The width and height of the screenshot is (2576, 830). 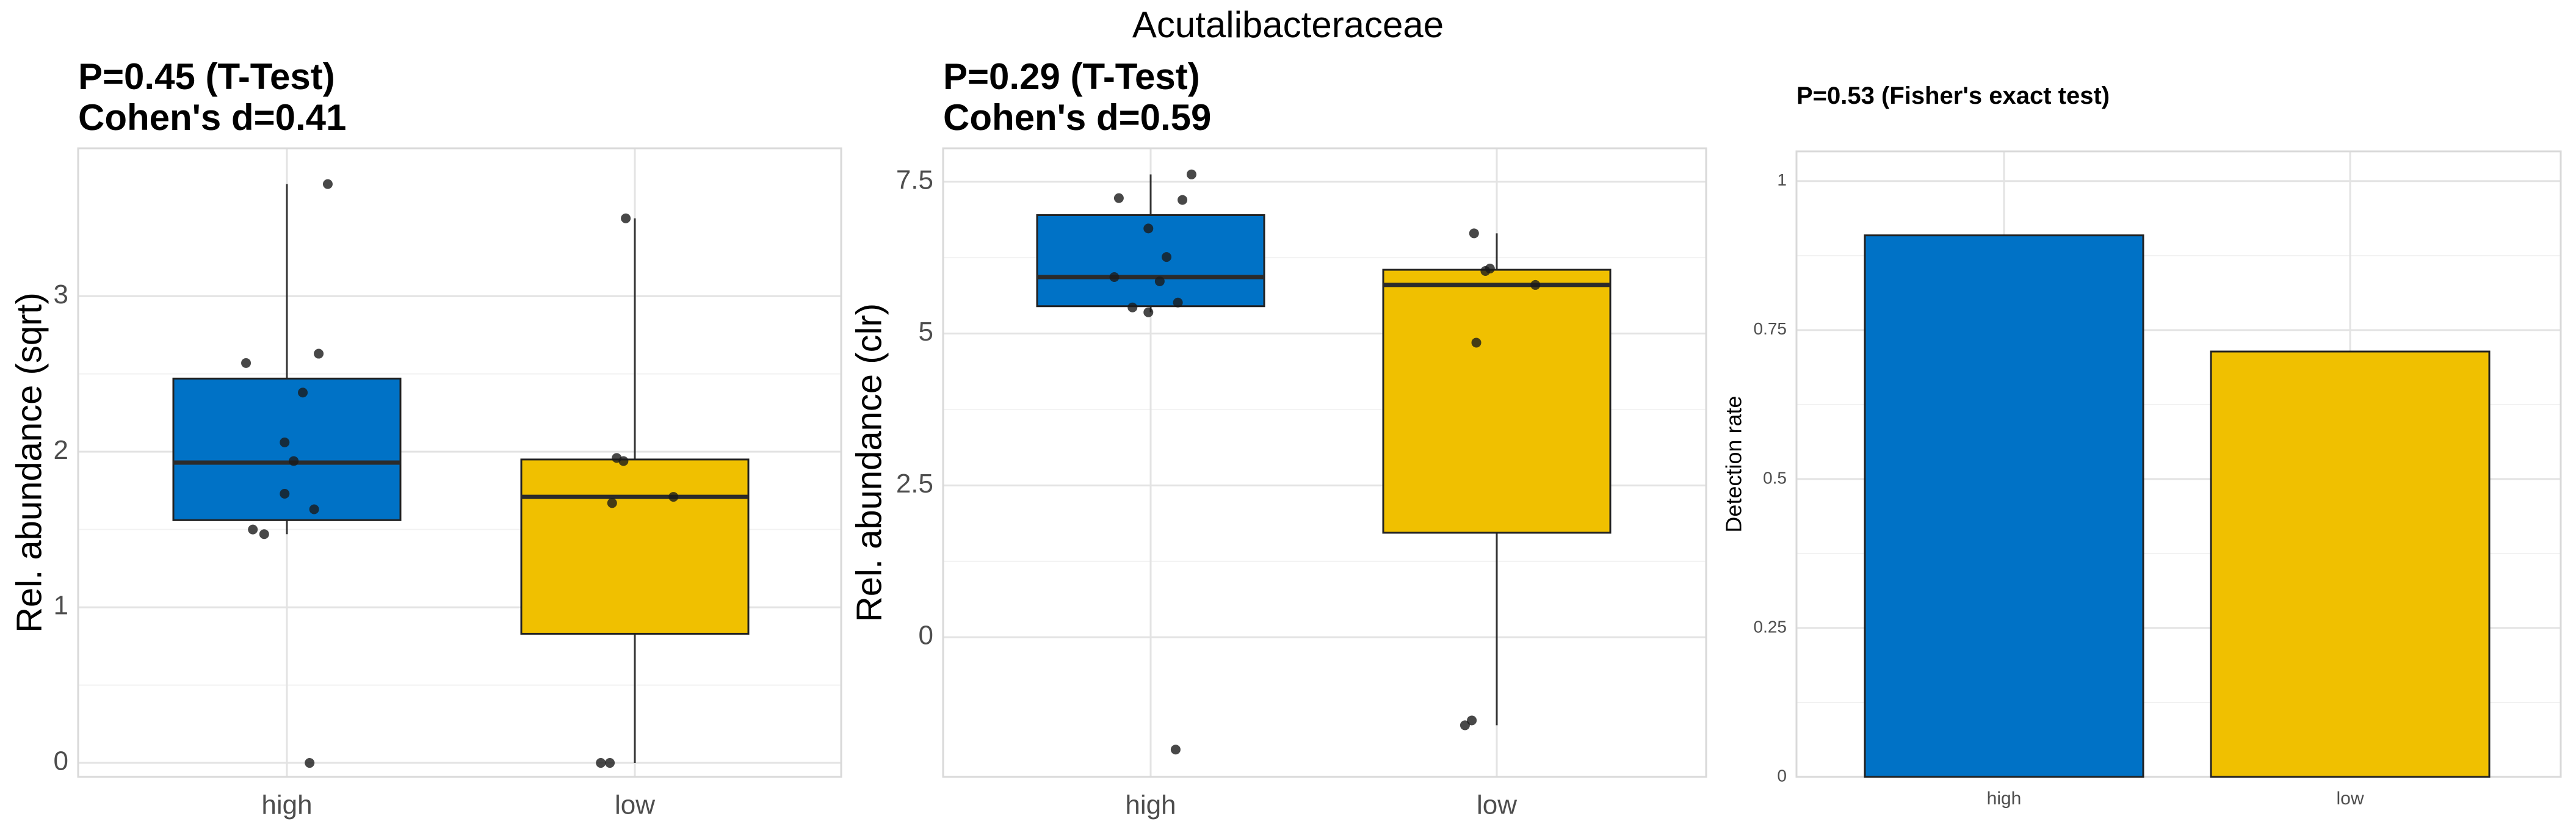 What do you see at coordinates (287, 449) in the screenshot?
I see `box-high` at bounding box center [287, 449].